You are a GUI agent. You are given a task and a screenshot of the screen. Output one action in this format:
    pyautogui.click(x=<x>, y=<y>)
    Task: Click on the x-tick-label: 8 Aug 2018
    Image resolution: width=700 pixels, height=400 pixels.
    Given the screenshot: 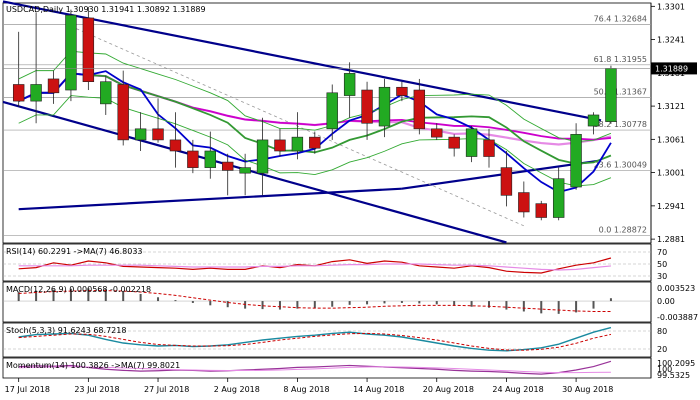 What is the action you would take?
    pyautogui.click(x=306, y=389)
    